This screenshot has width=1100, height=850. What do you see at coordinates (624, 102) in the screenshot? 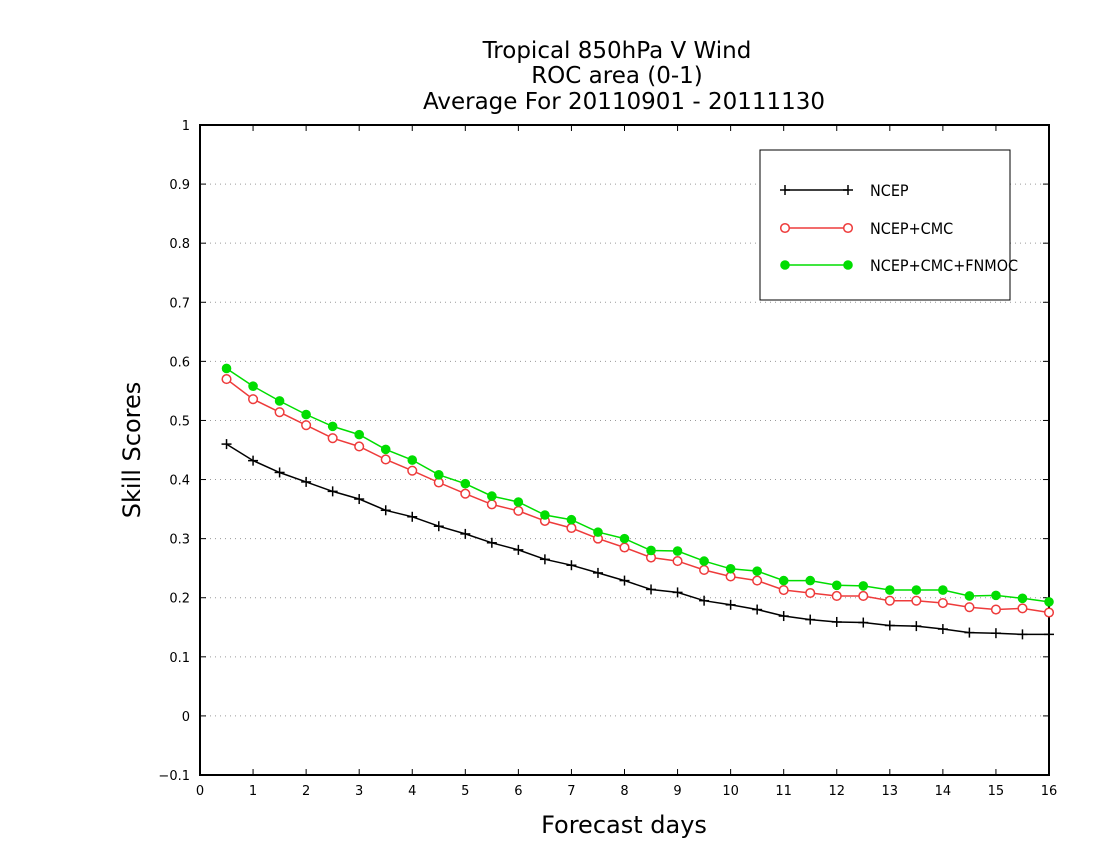
I see `chart-title-line-3: Average For 20110901 - 20111130` at bounding box center [624, 102].